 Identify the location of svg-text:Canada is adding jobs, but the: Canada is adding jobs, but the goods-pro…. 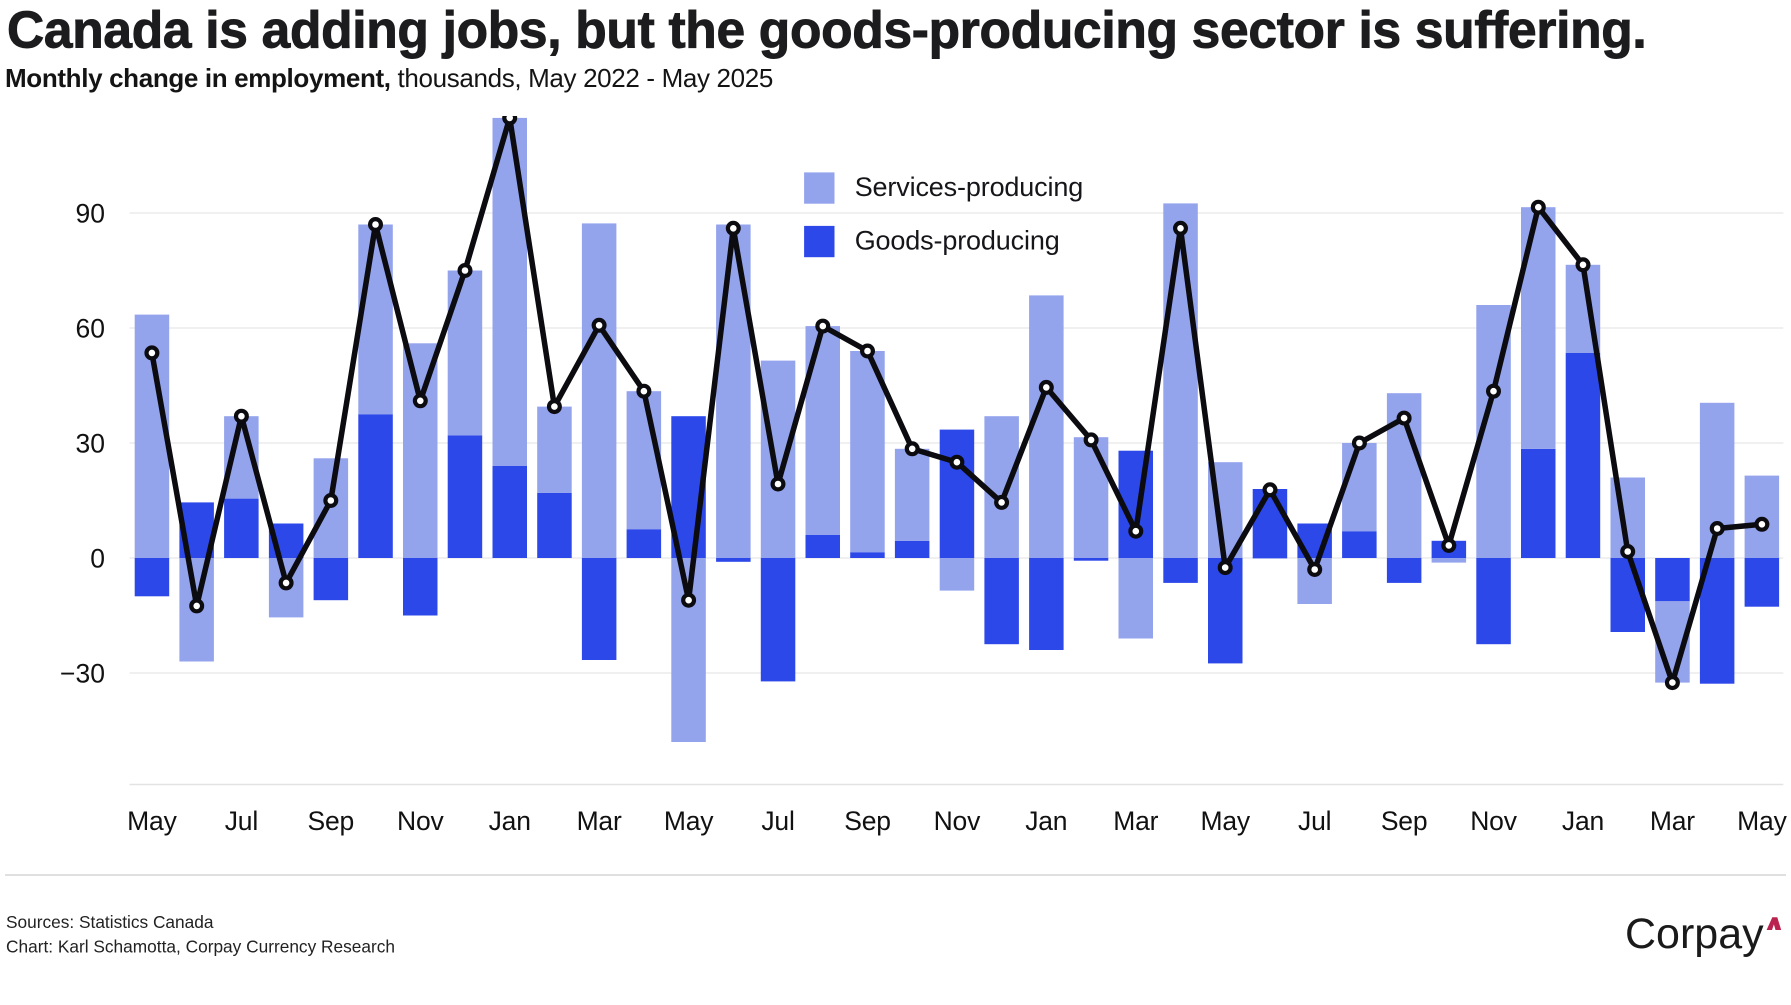
(826, 30).